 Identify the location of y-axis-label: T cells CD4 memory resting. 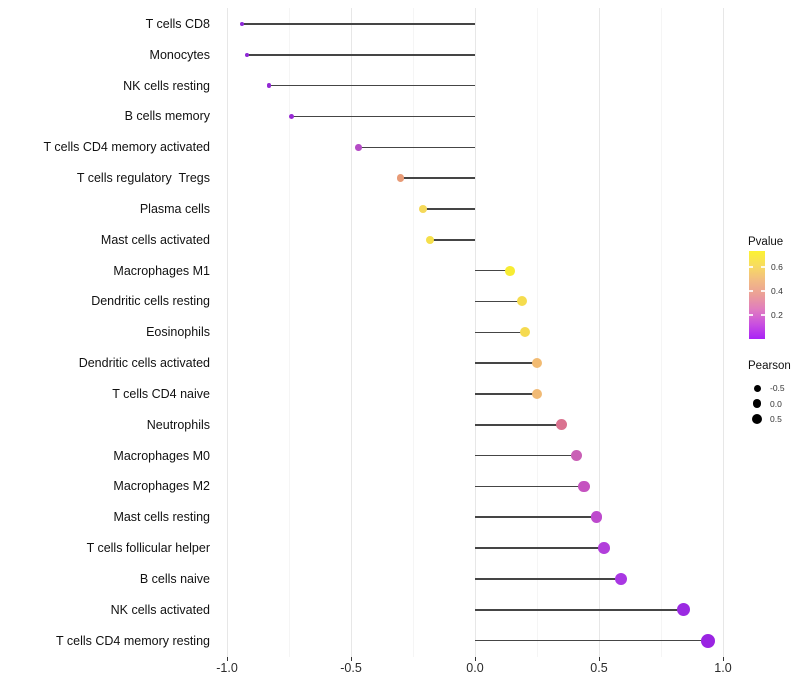
(133, 640).